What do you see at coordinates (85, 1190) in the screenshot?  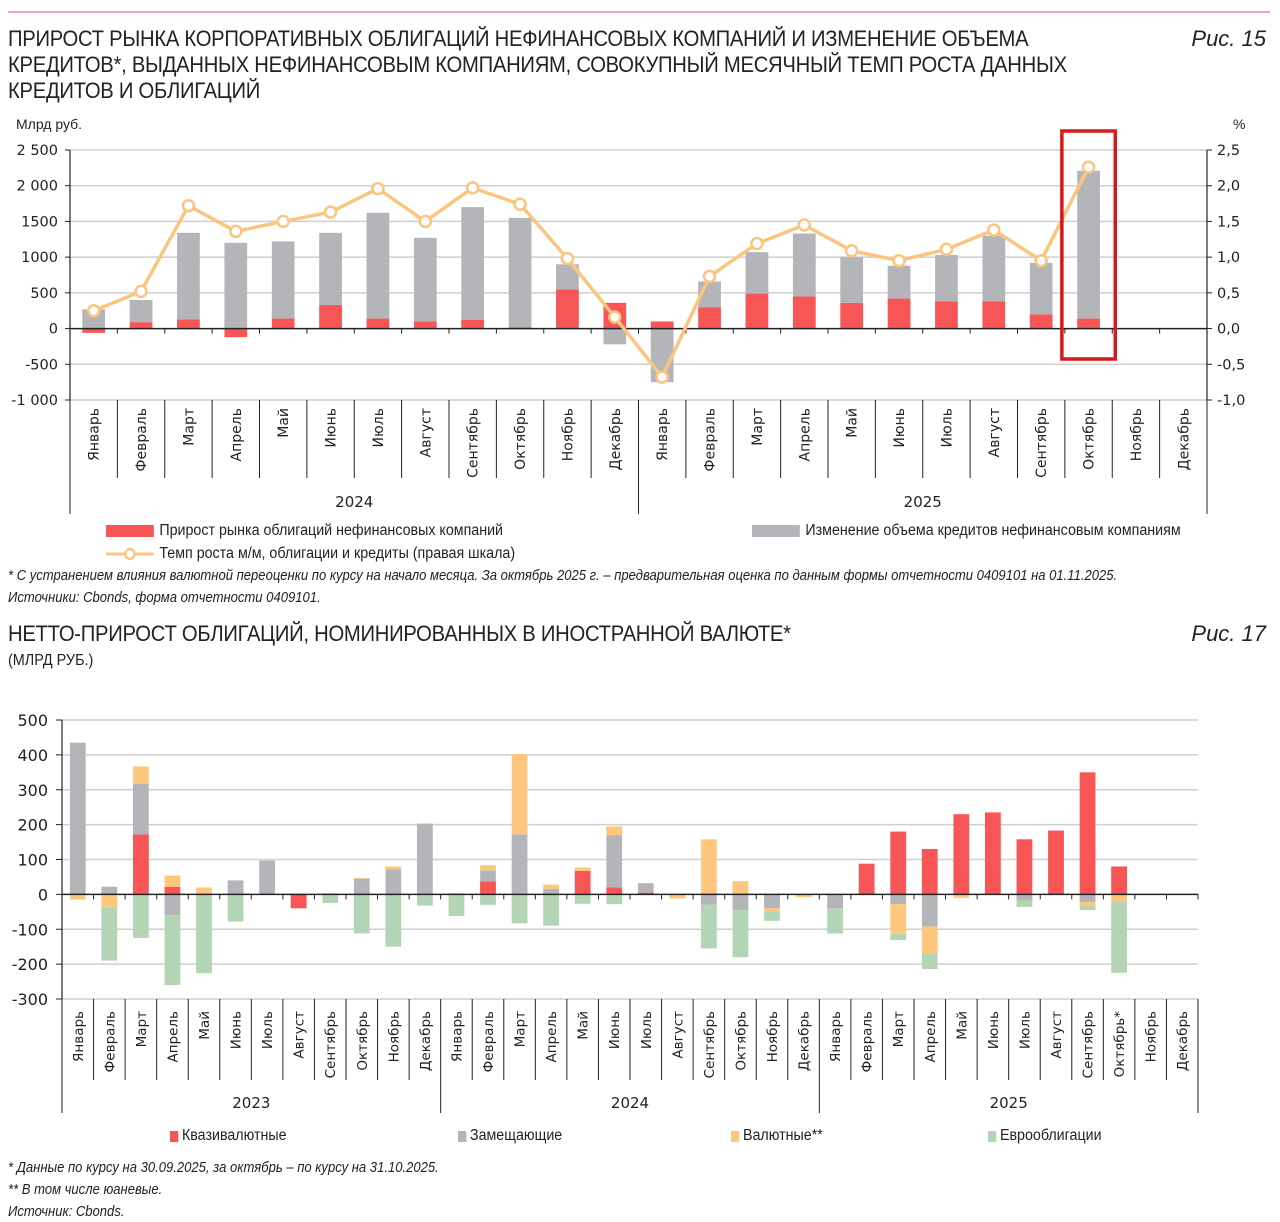 I see `figure2-footnote-2: ** В том числе юаневые.` at bounding box center [85, 1190].